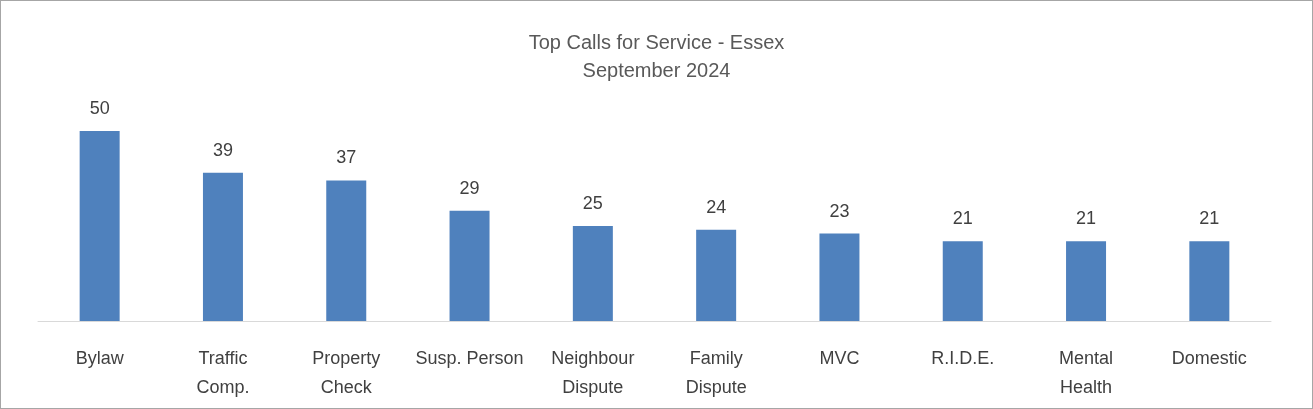 This screenshot has width=1313, height=409. What do you see at coordinates (346, 157) in the screenshot?
I see `data-label: 37` at bounding box center [346, 157].